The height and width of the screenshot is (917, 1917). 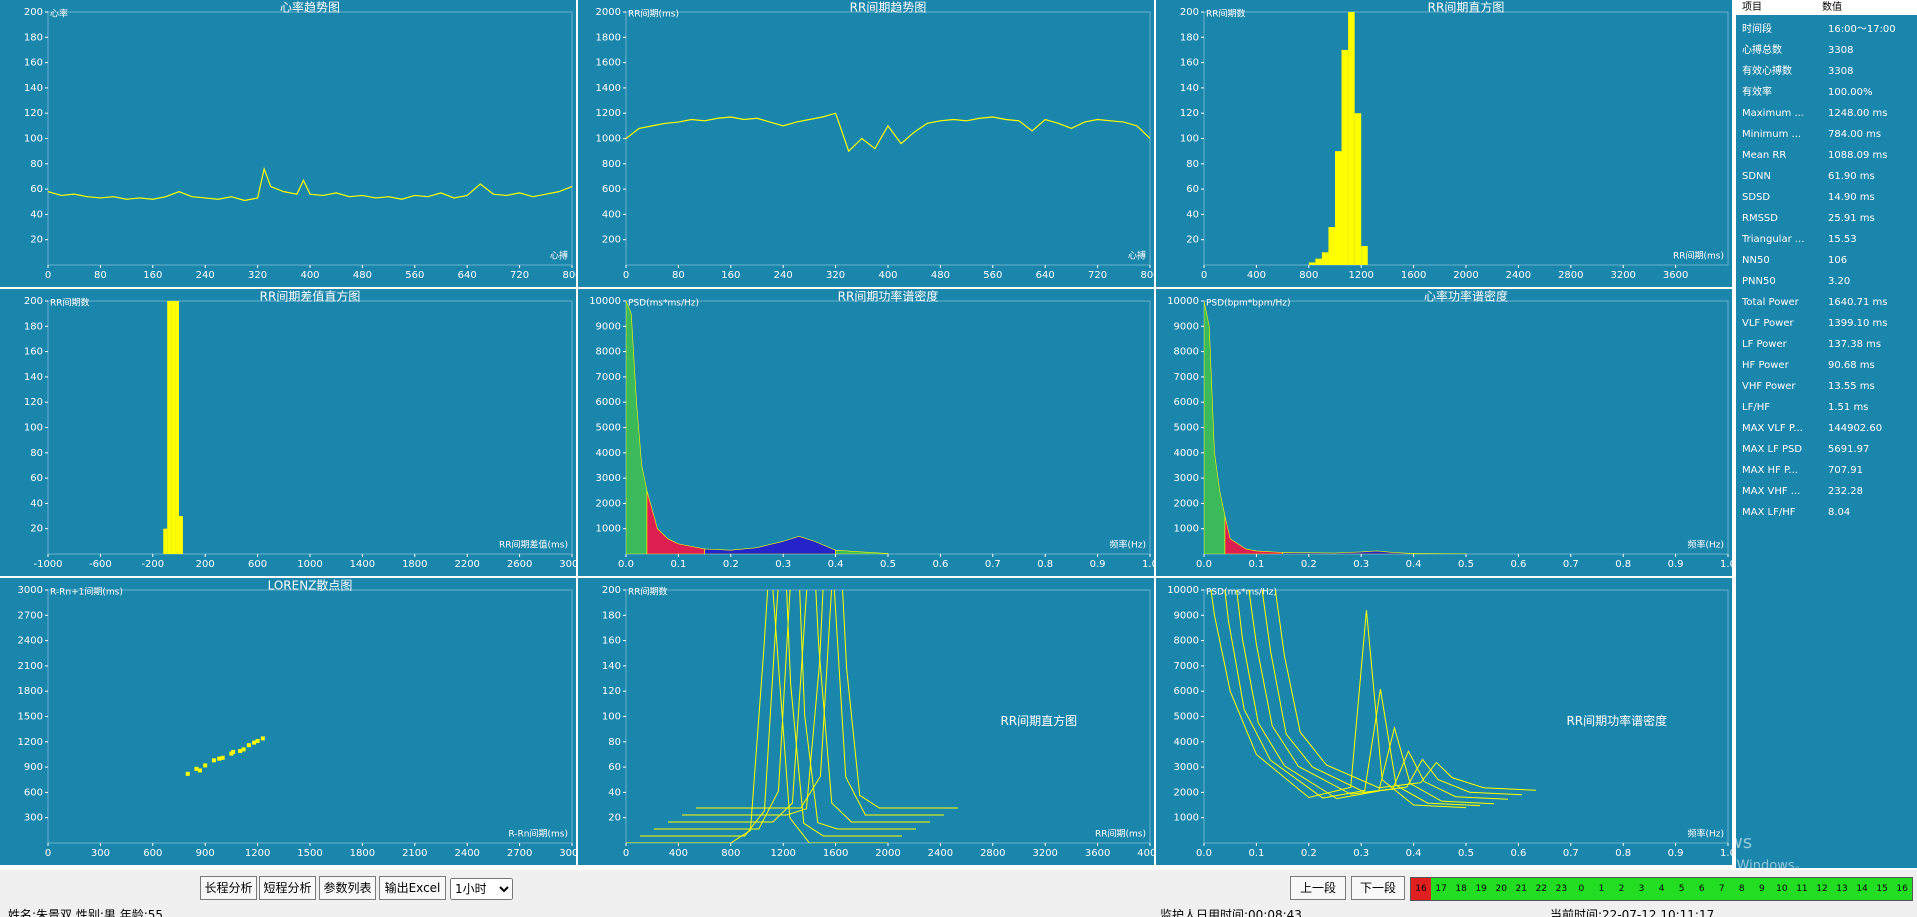 I want to click on hour-label: 11, so click(x=1802, y=889).